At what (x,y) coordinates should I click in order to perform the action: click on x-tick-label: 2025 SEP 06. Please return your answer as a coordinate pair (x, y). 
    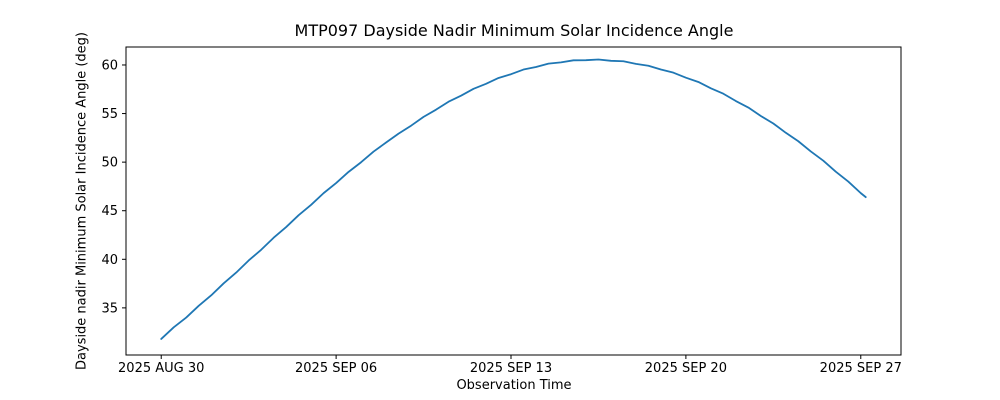
    Looking at the image, I should click on (336, 368).